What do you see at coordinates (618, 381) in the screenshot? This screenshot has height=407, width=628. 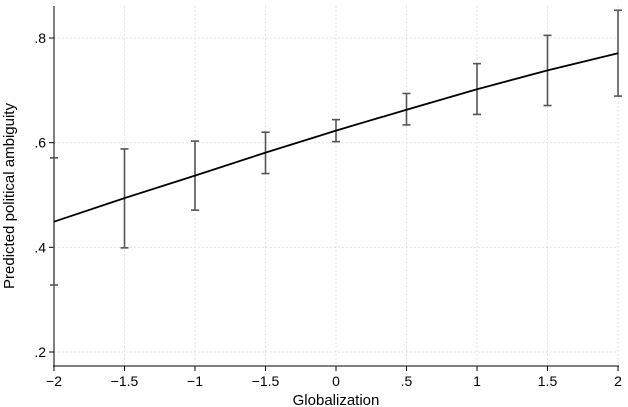 I see `x-tick-label: 2` at bounding box center [618, 381].